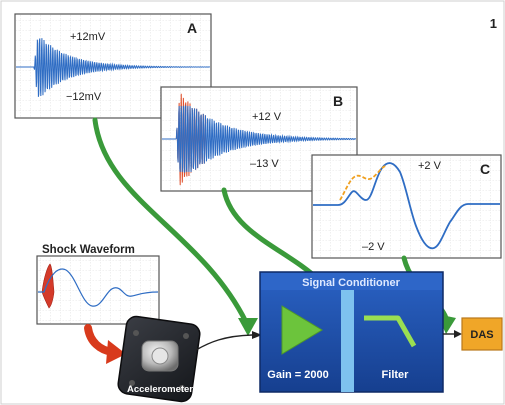 The width and height of the screenshot is (505, 405). I want to click on shock-waveform-panel: Shock Waveform, so click(98, 284).